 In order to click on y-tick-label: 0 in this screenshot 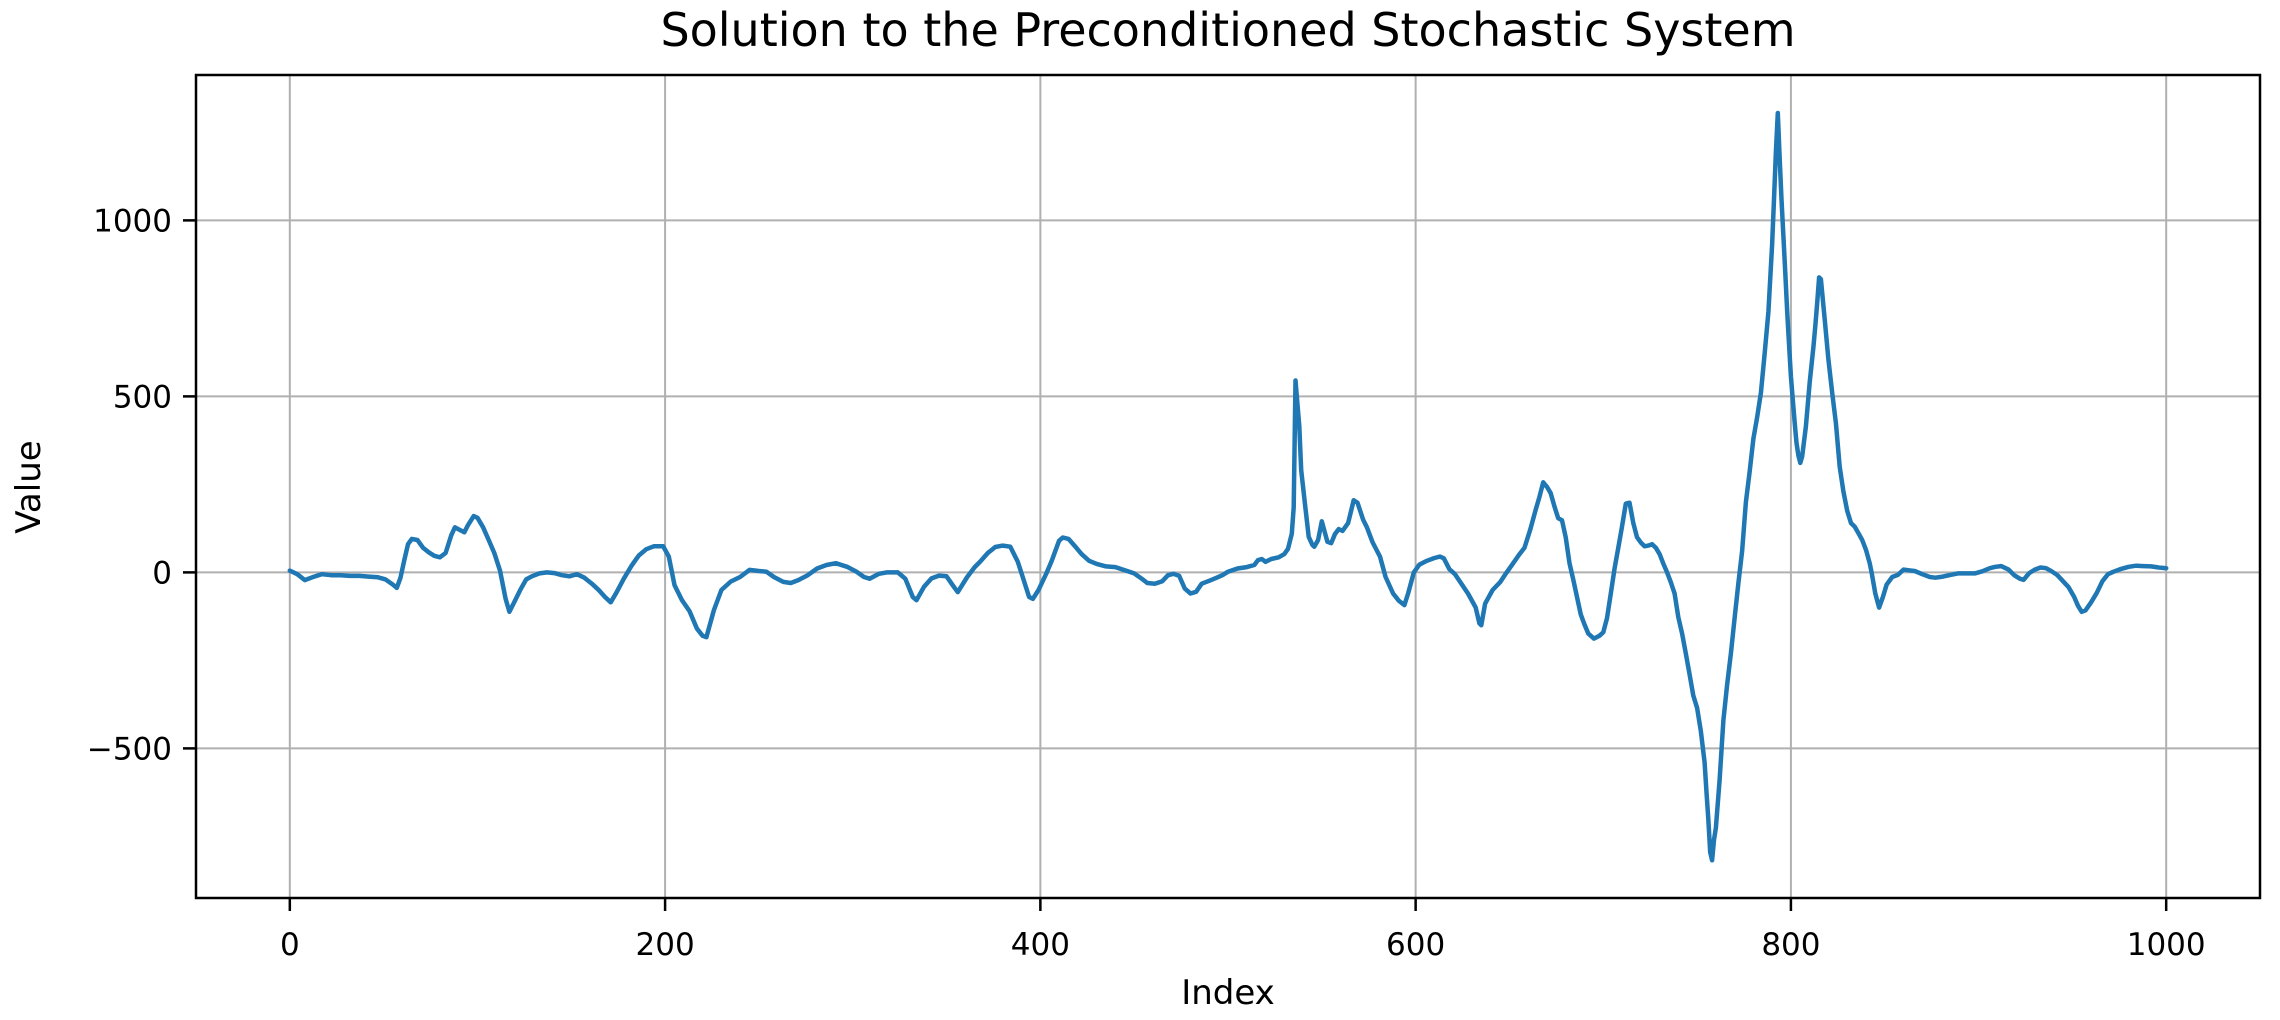, I will do `click(162, 573)`.